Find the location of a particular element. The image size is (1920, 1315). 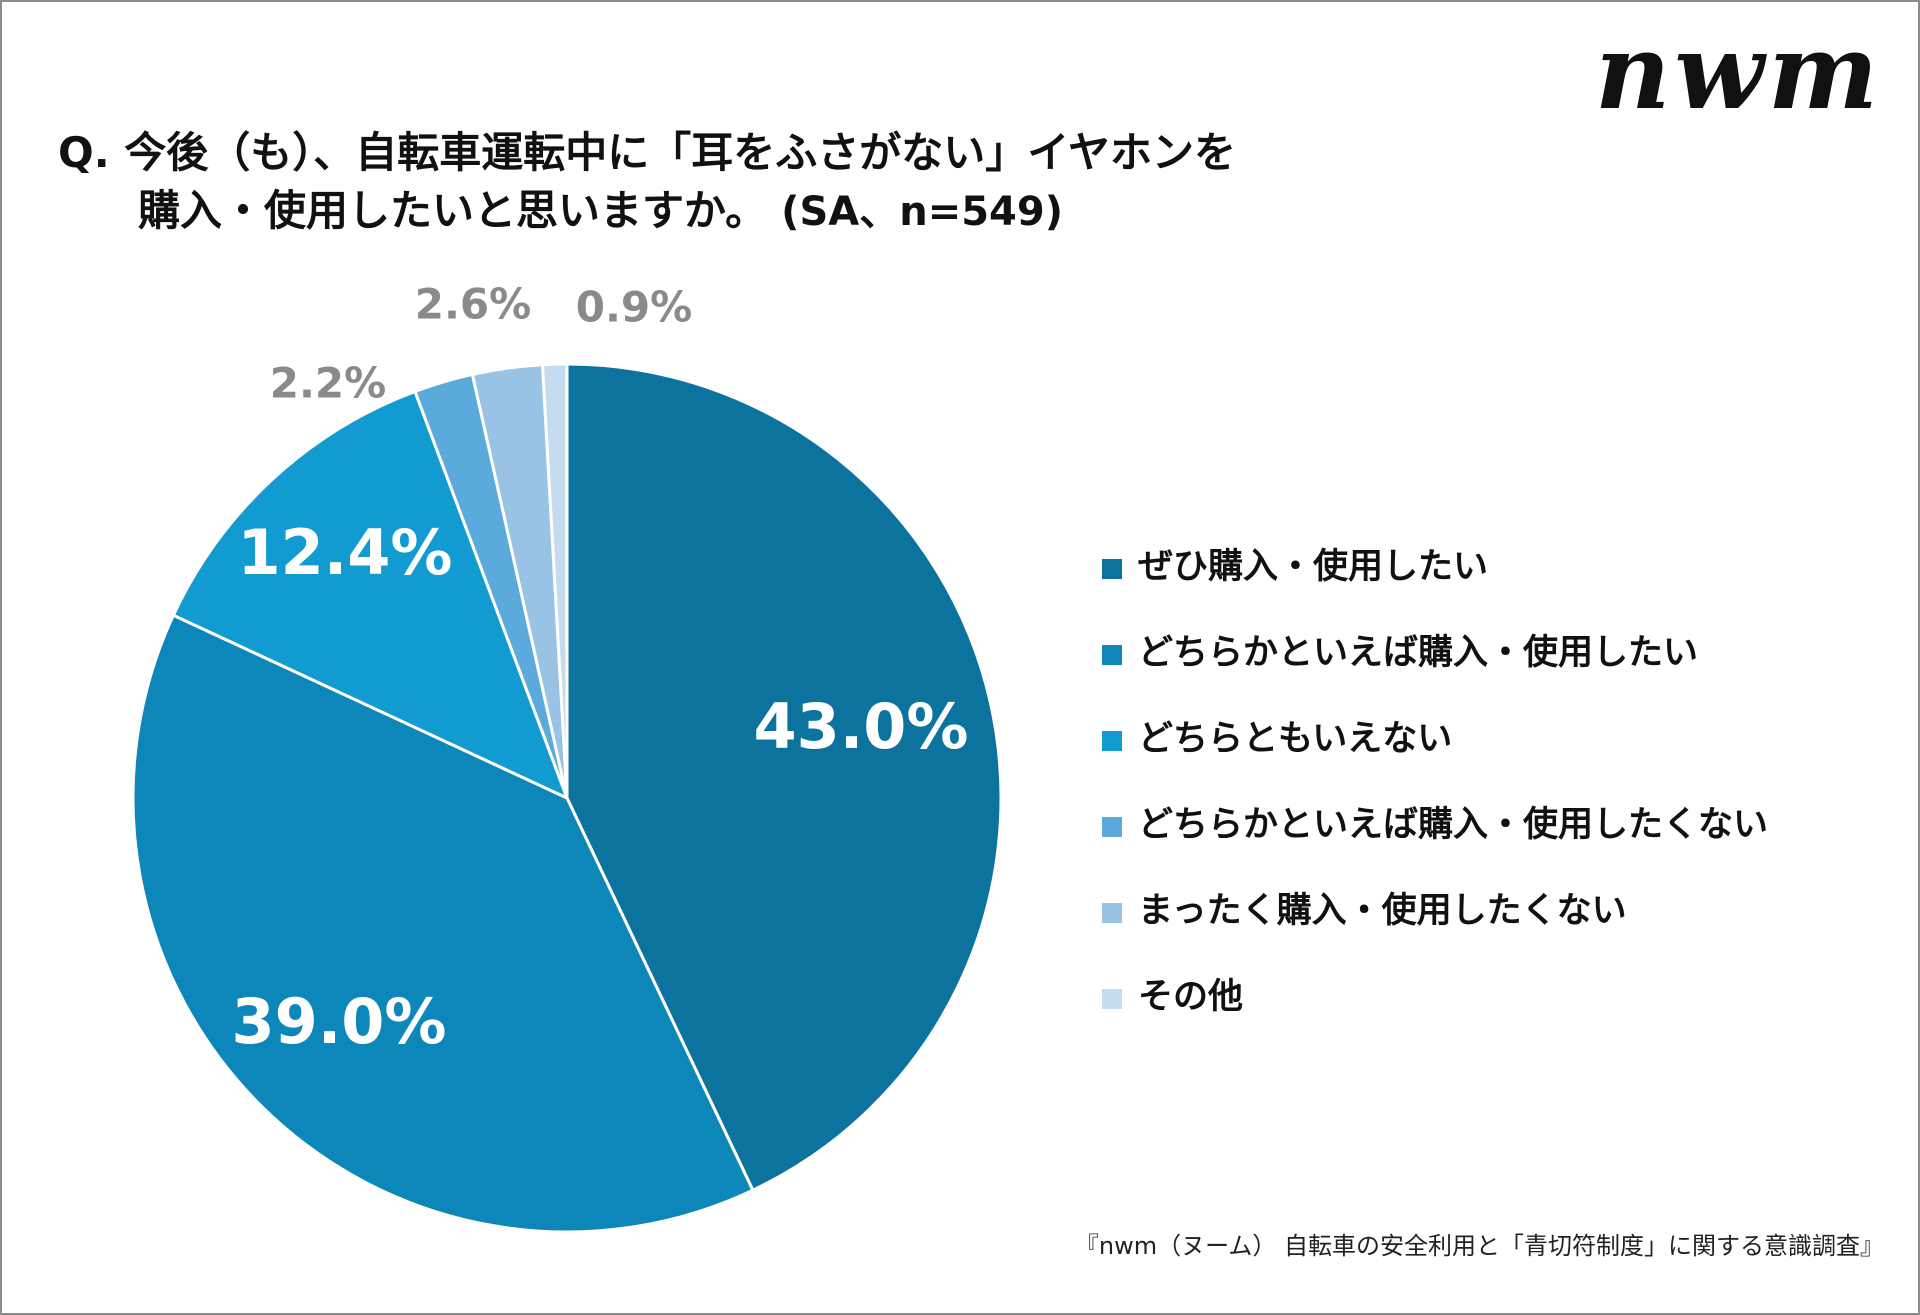

title-line-2: 購入・使用したいと思いますか。 (SA、n=549) is located at coordinates (647, 211).